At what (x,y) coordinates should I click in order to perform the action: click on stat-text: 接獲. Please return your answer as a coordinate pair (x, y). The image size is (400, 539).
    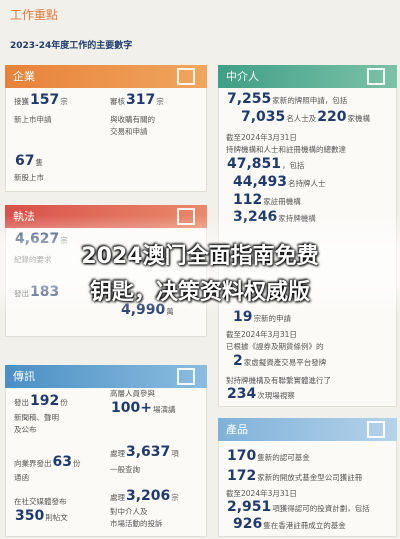
    Looking at the image, I should click on (21, 101).